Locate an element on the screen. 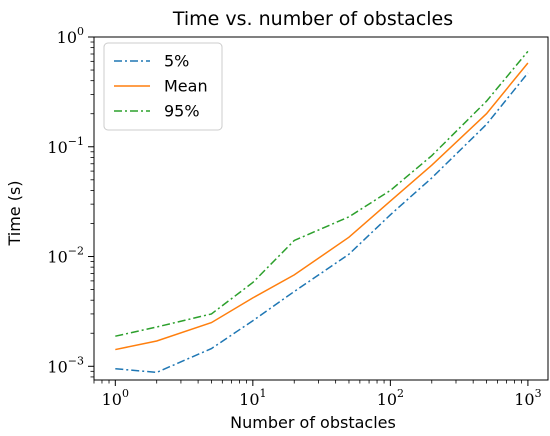  x-tick-label: 10³ is located at coordinates (527, 398).